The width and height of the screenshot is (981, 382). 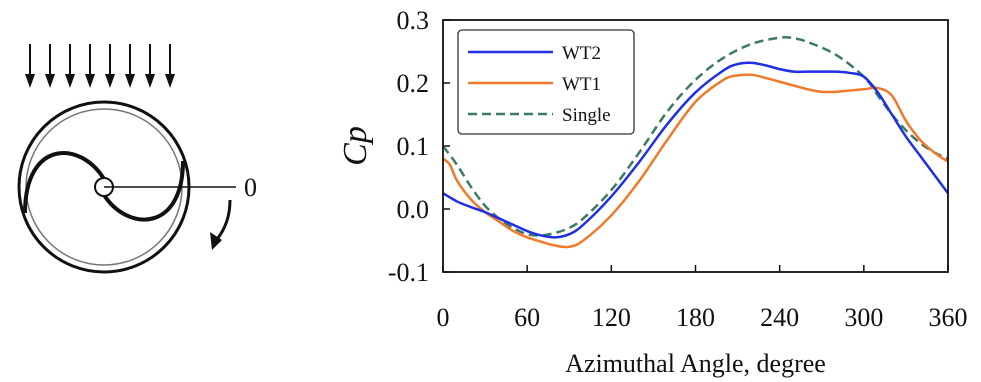 I want to click on legend-label-wt1: WT1, so click(x=581, y=84).